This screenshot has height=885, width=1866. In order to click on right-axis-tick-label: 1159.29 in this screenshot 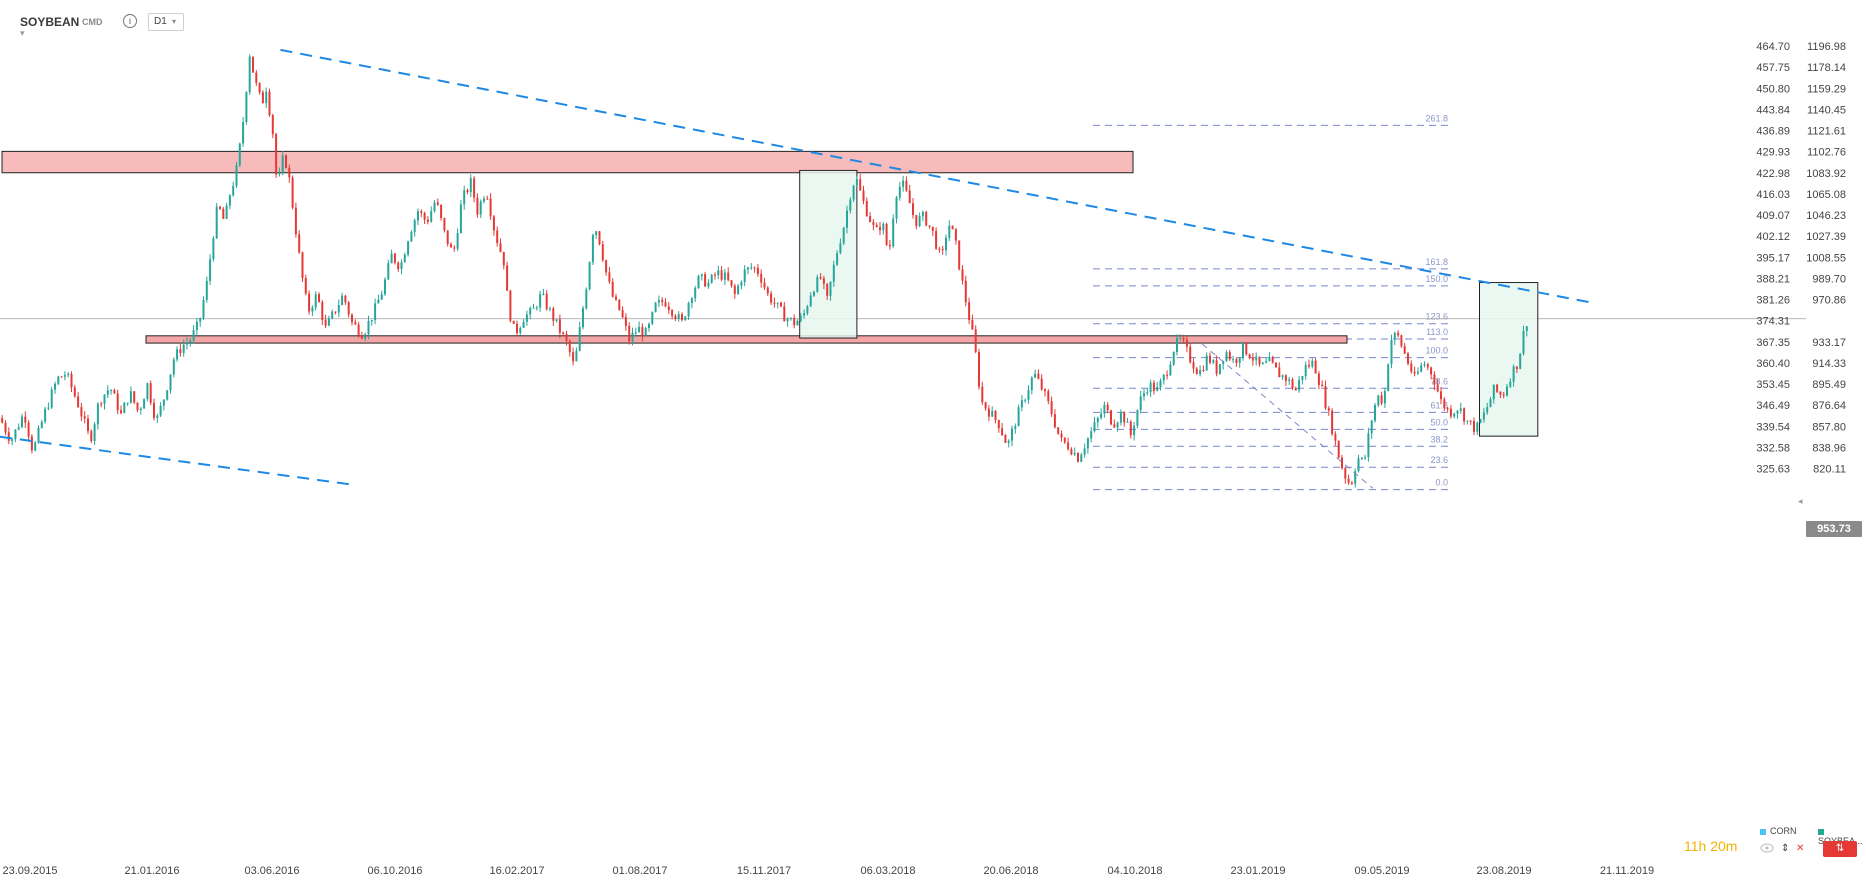, I will do `click(1826, 89)`.